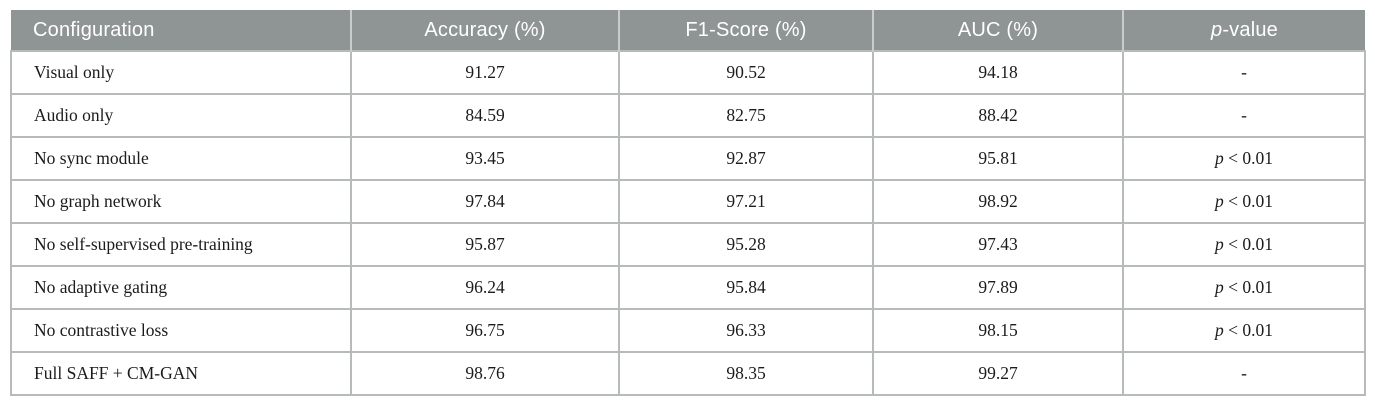 The width and height of the screenshot is (1375, 400). What do you see at coordinates (998, 373) in the screenshot?
I see `cell-auc: 99.27` at bounding box center [998, 373].